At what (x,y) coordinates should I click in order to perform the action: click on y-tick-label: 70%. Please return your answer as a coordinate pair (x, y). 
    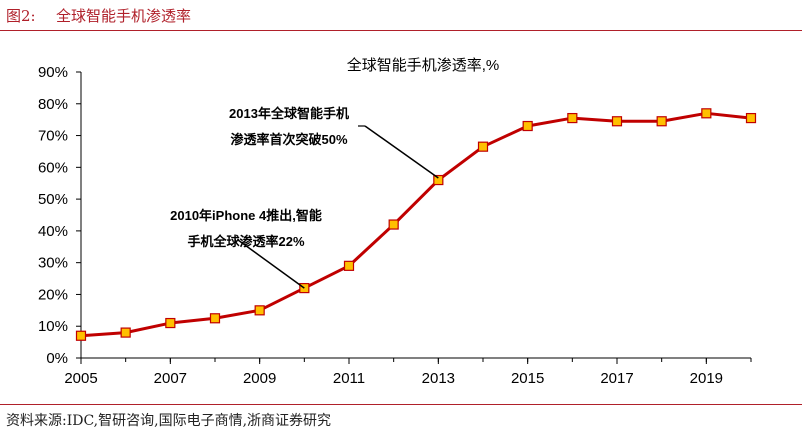
    Looking at the image, I should click on (53, 136).